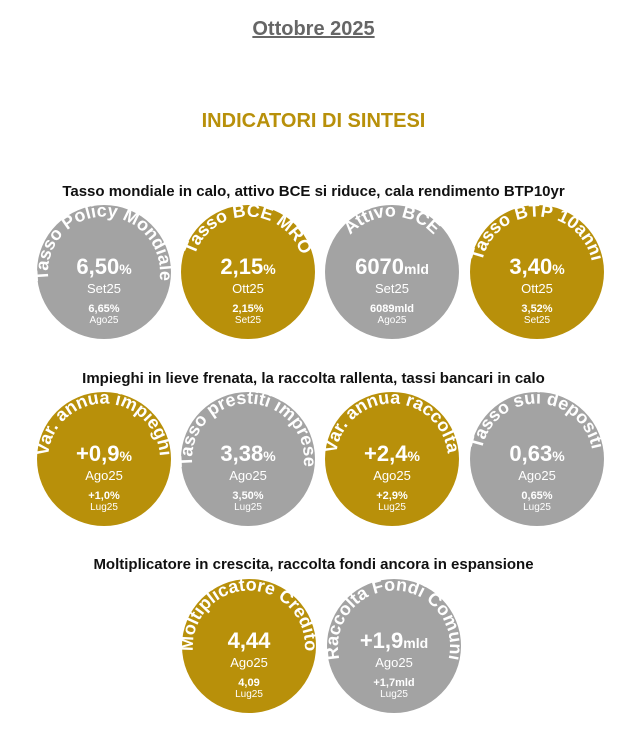  I want to click on indicator-value: 0,63%, so click(537, 453).